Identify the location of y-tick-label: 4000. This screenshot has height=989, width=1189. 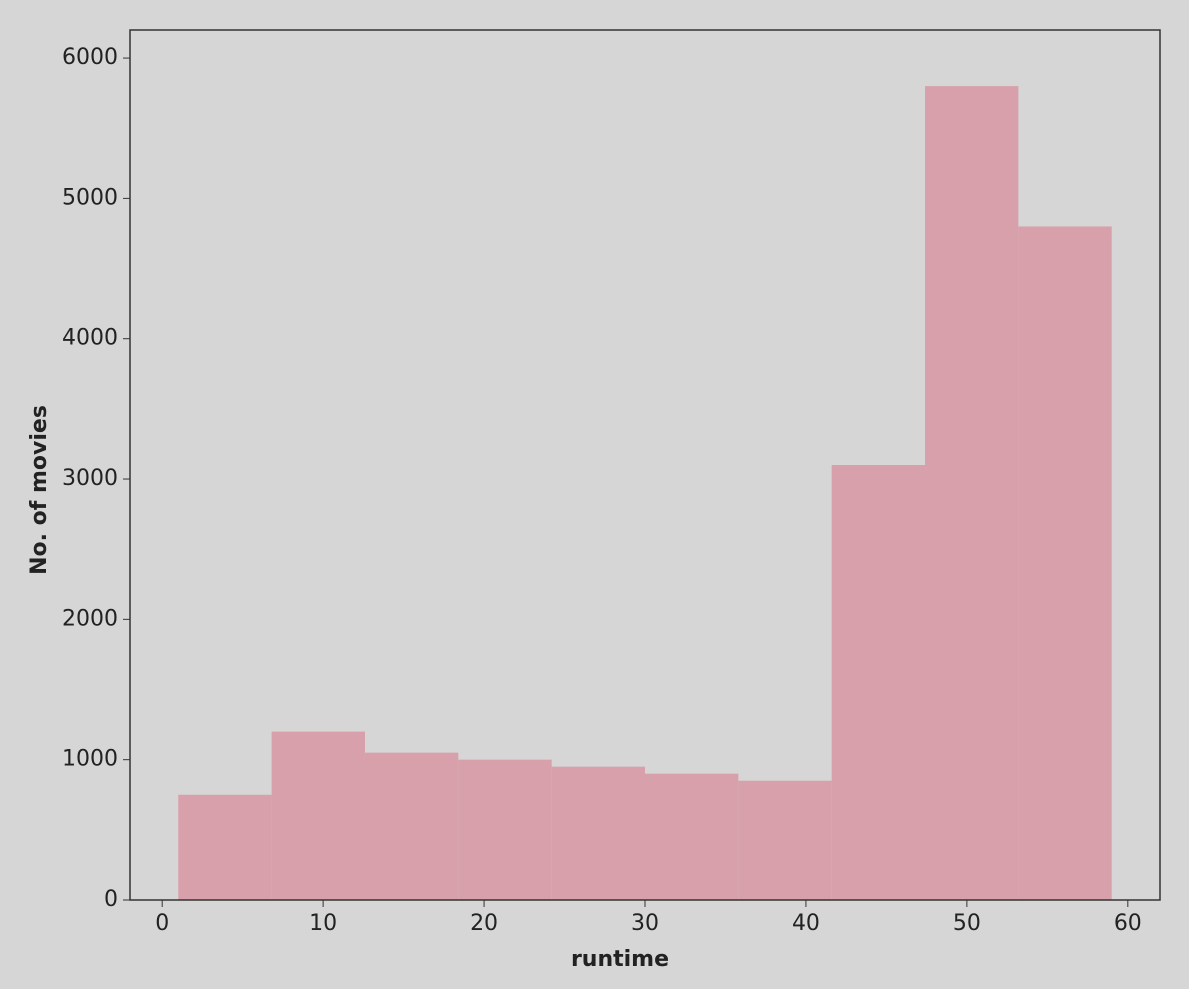
(90, 338).